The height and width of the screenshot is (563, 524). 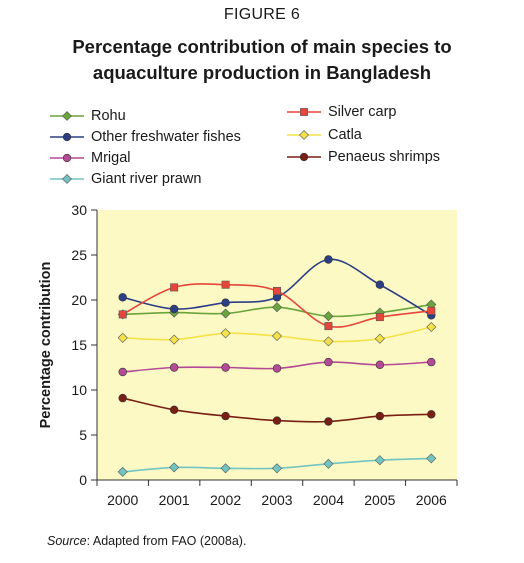 I want to click on legend-item-other-freshwater-fishes: Other freshwater fishes, so click(x=145, y=137).